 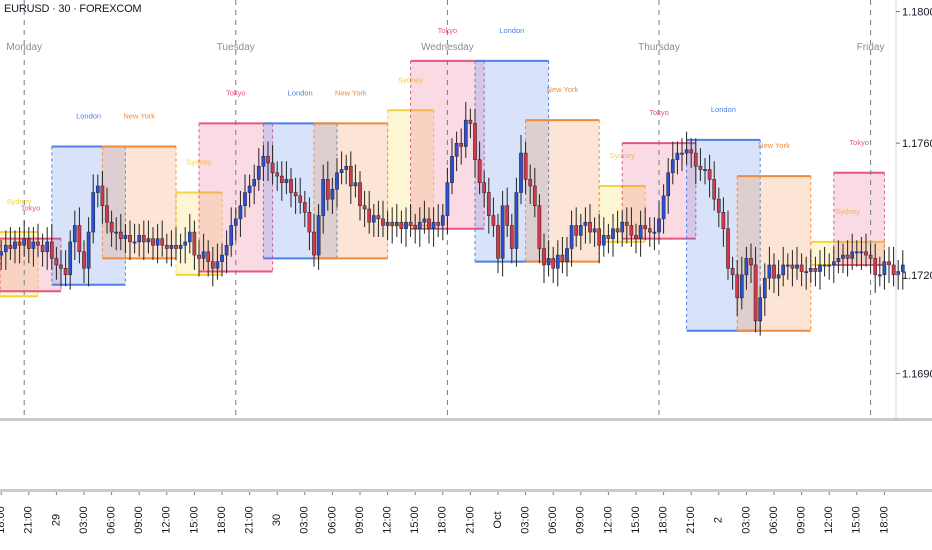 What do you see at coordinates (917, 13) in the screenshot?
I see `price-tick-label: 1.18000` at bounding box center [917, 13].